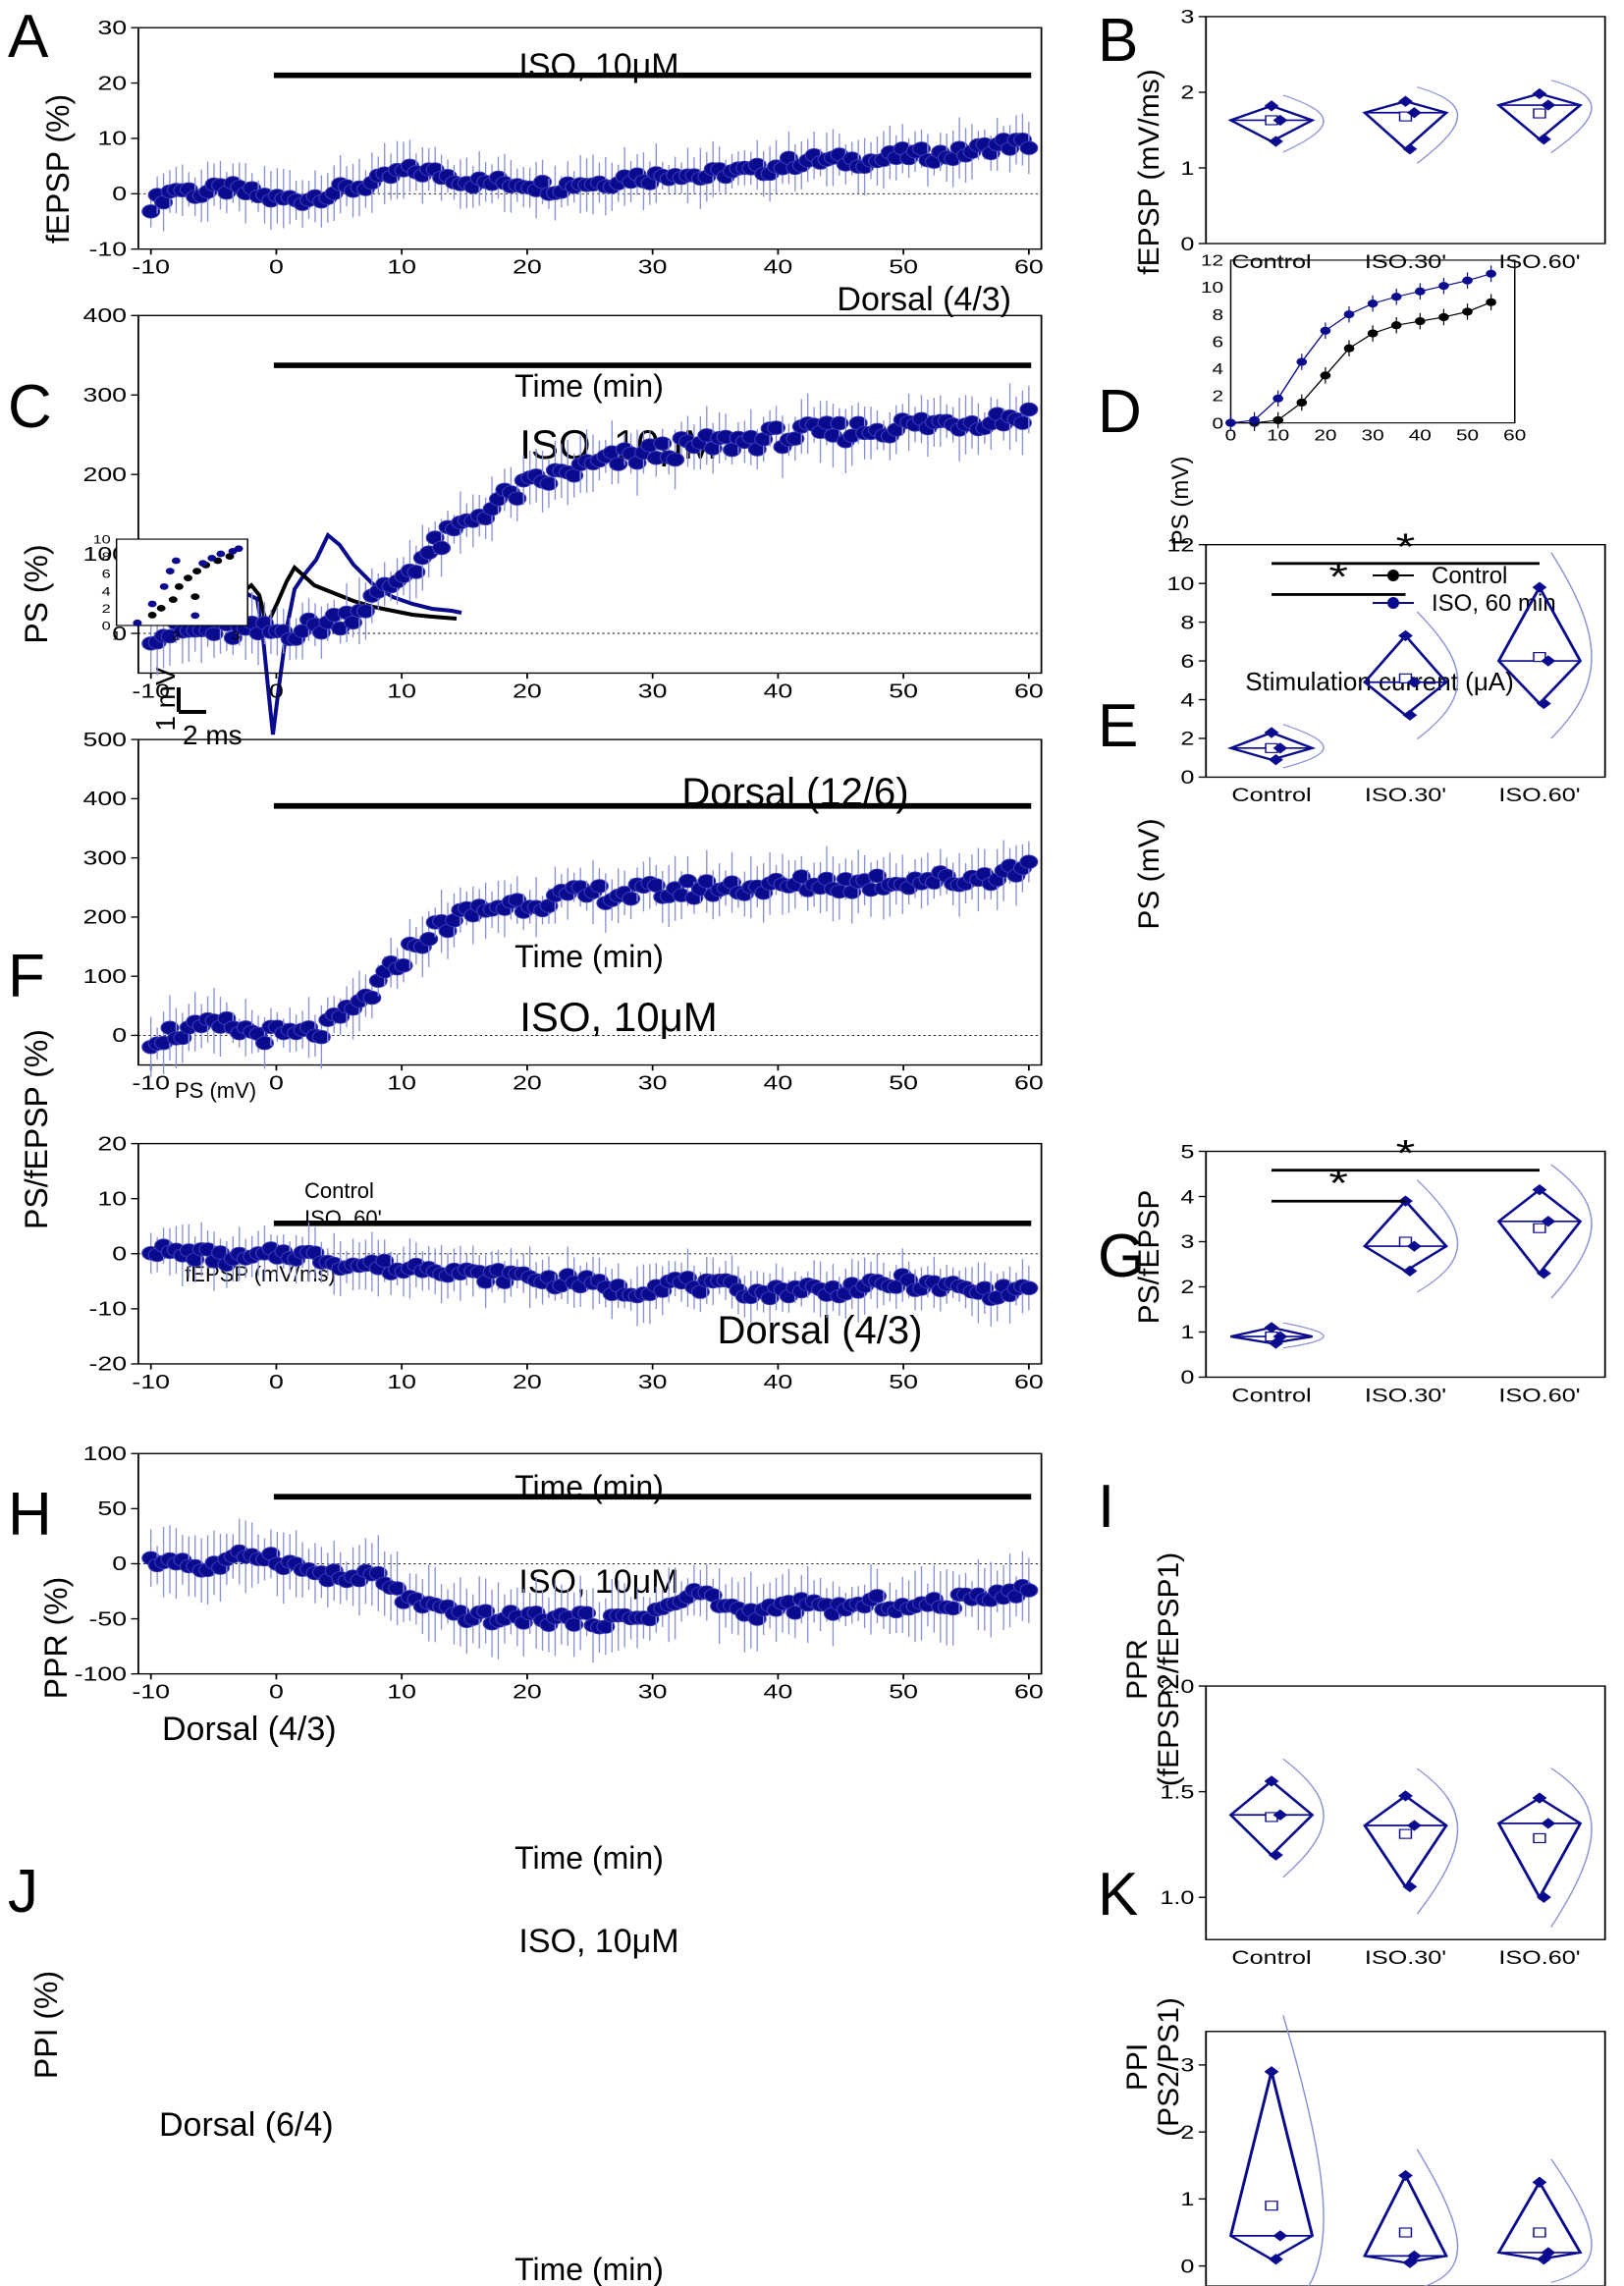 This screenshot has height=2286, width=1624. Describe the element at coordinates (105, 396) in the screenshot. I see `y-tick-label: 300` at that location.